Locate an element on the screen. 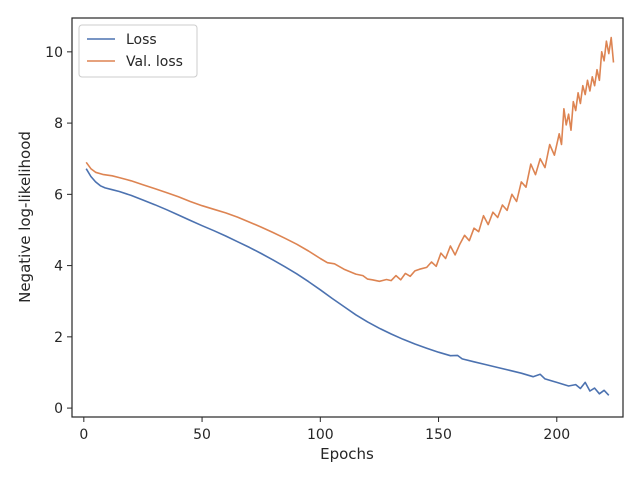 This screenshot has width=640, height=480. y-tick-label: 6 is located at coordinates (58, 195).